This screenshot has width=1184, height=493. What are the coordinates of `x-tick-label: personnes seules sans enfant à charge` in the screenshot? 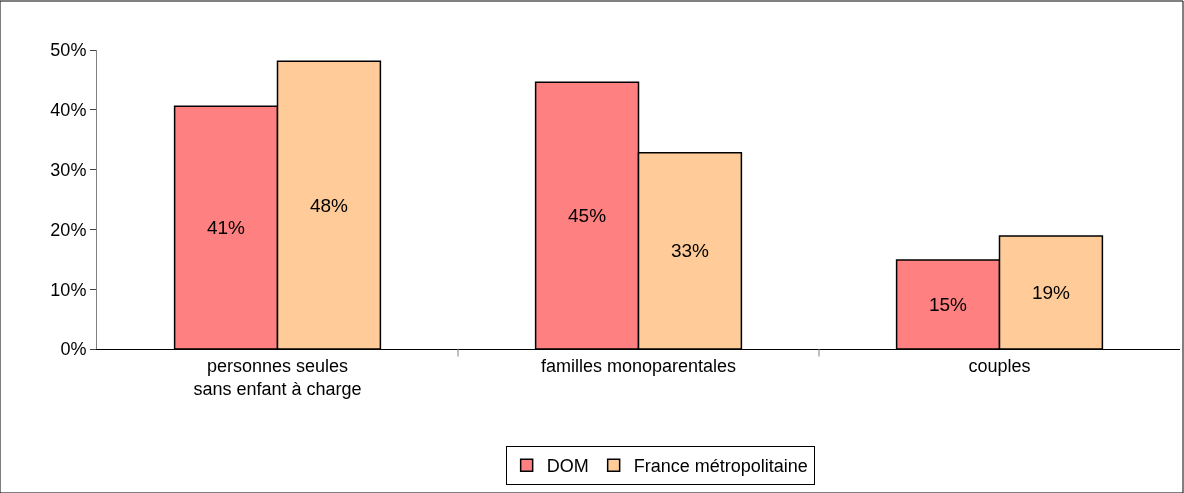 It's located at (277, 377).